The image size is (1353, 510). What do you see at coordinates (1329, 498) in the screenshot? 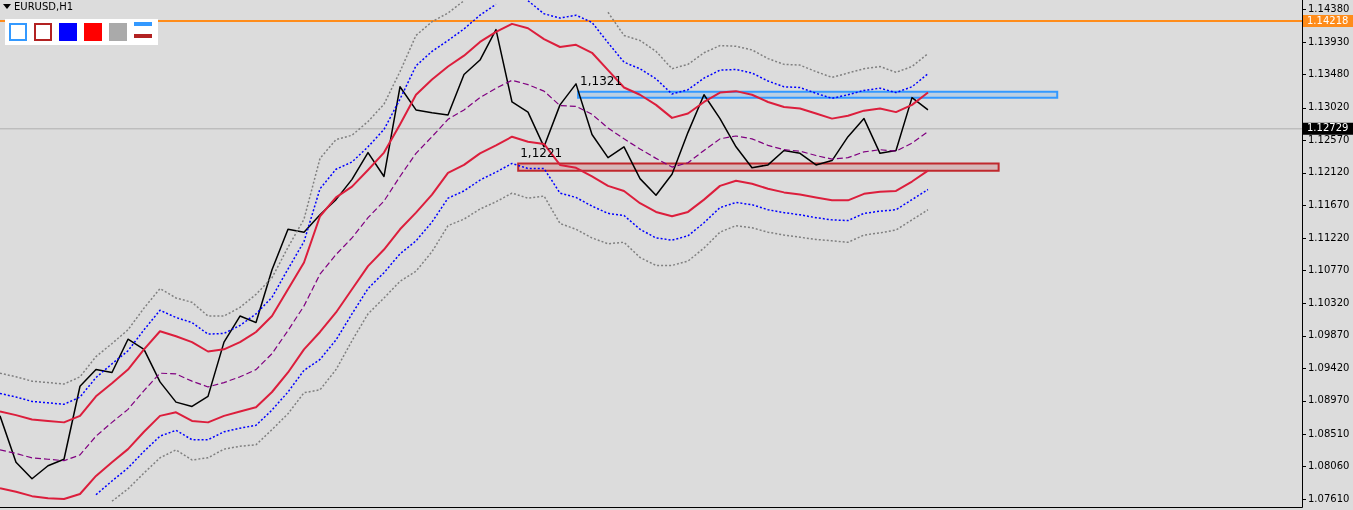
I see `y-tick-label: 1.07610` at bounding box center [1329, 498].